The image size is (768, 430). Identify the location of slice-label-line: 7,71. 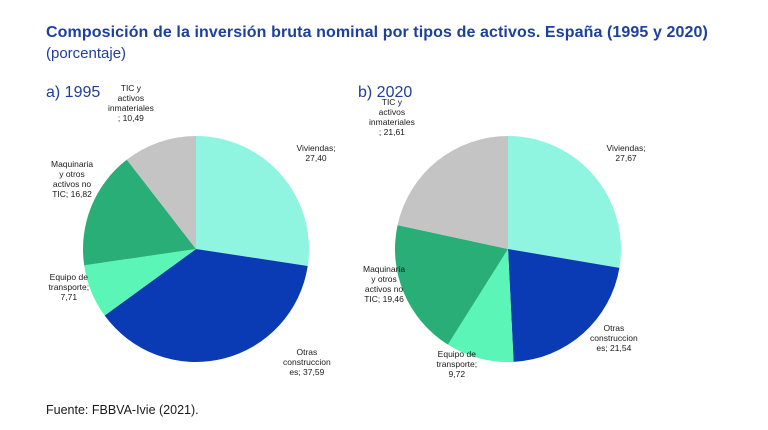
(69, 297).